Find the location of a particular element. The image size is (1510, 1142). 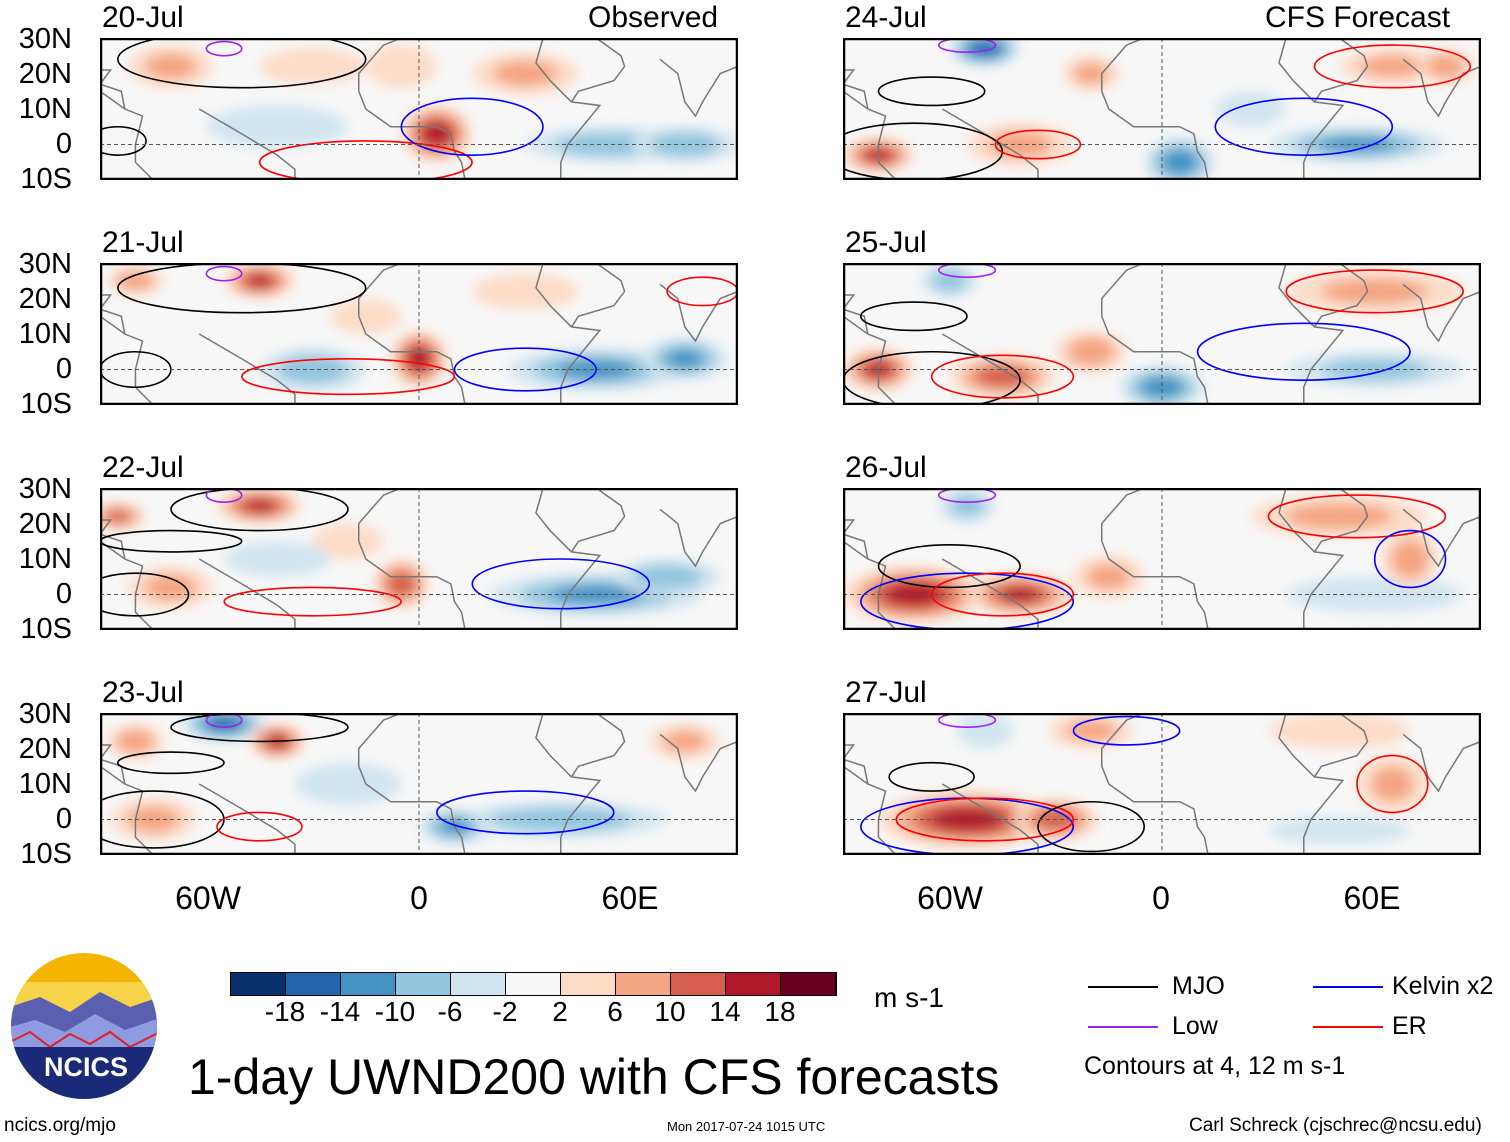

map-panel-20-Jul is located at coordinates (419, 109).